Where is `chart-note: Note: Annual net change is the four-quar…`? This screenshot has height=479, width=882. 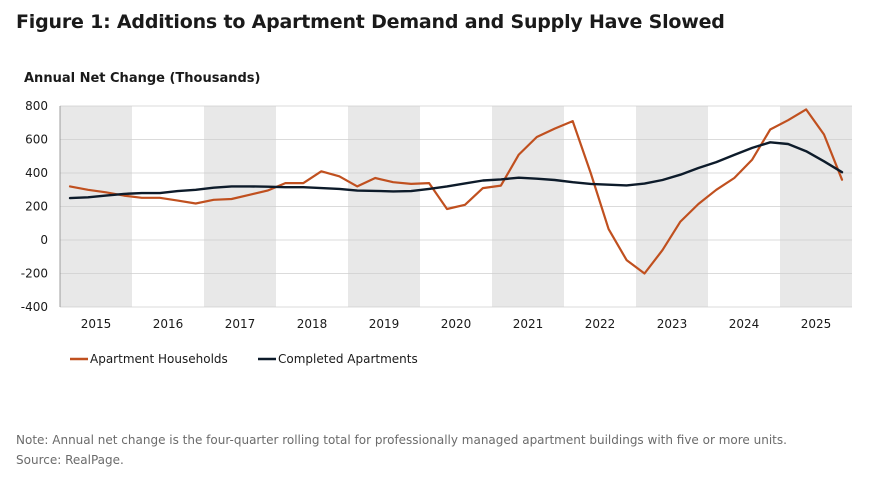 chart-note: Note: Annual net change is the four-quar… is located at coordinates (401, 450).